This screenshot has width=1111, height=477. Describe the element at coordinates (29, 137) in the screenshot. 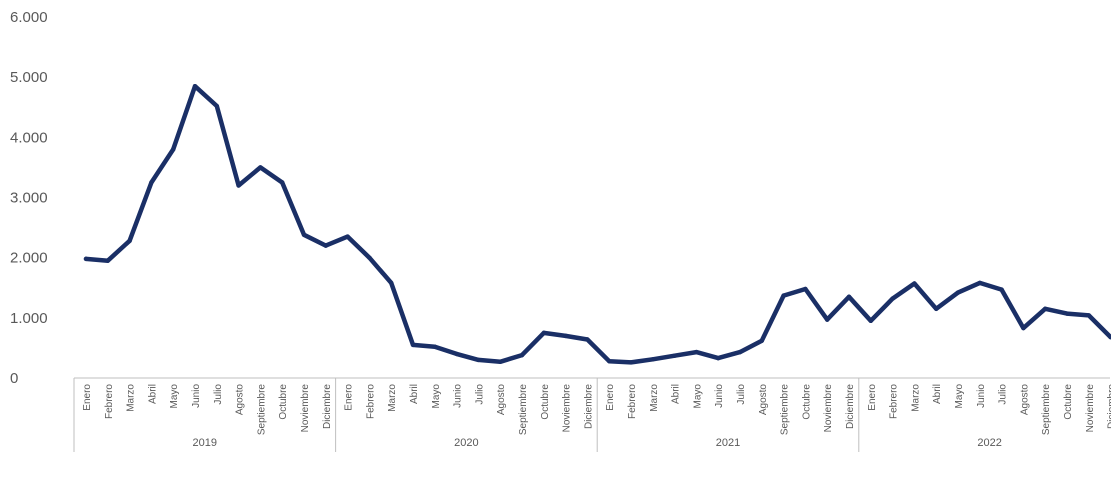

I see `y-tick-label: 4.000` at that location.